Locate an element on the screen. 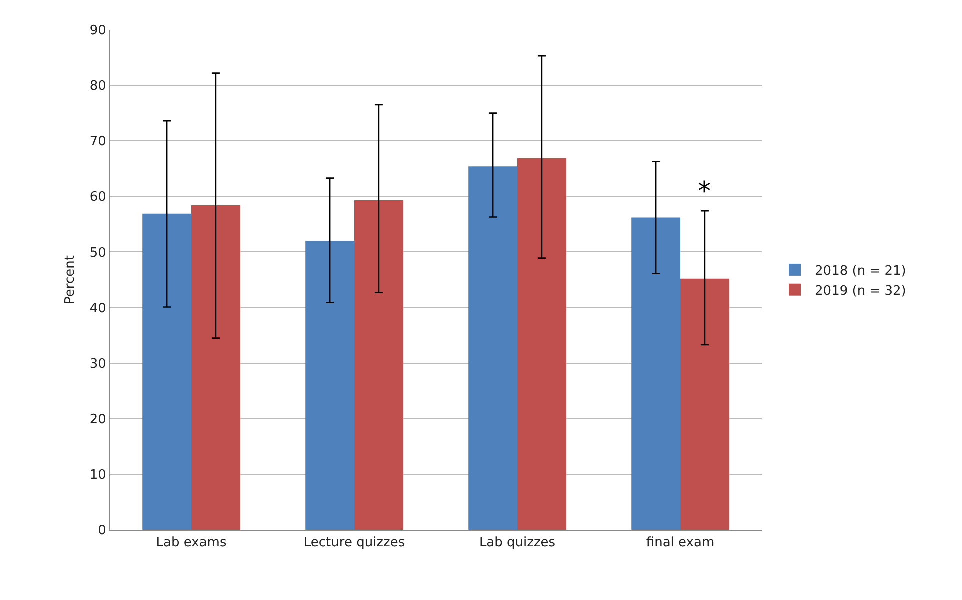 Image resolution: width=962 pixels, height=600 pixels. y-axis-title: Percent is located at coordinates (70, 280).